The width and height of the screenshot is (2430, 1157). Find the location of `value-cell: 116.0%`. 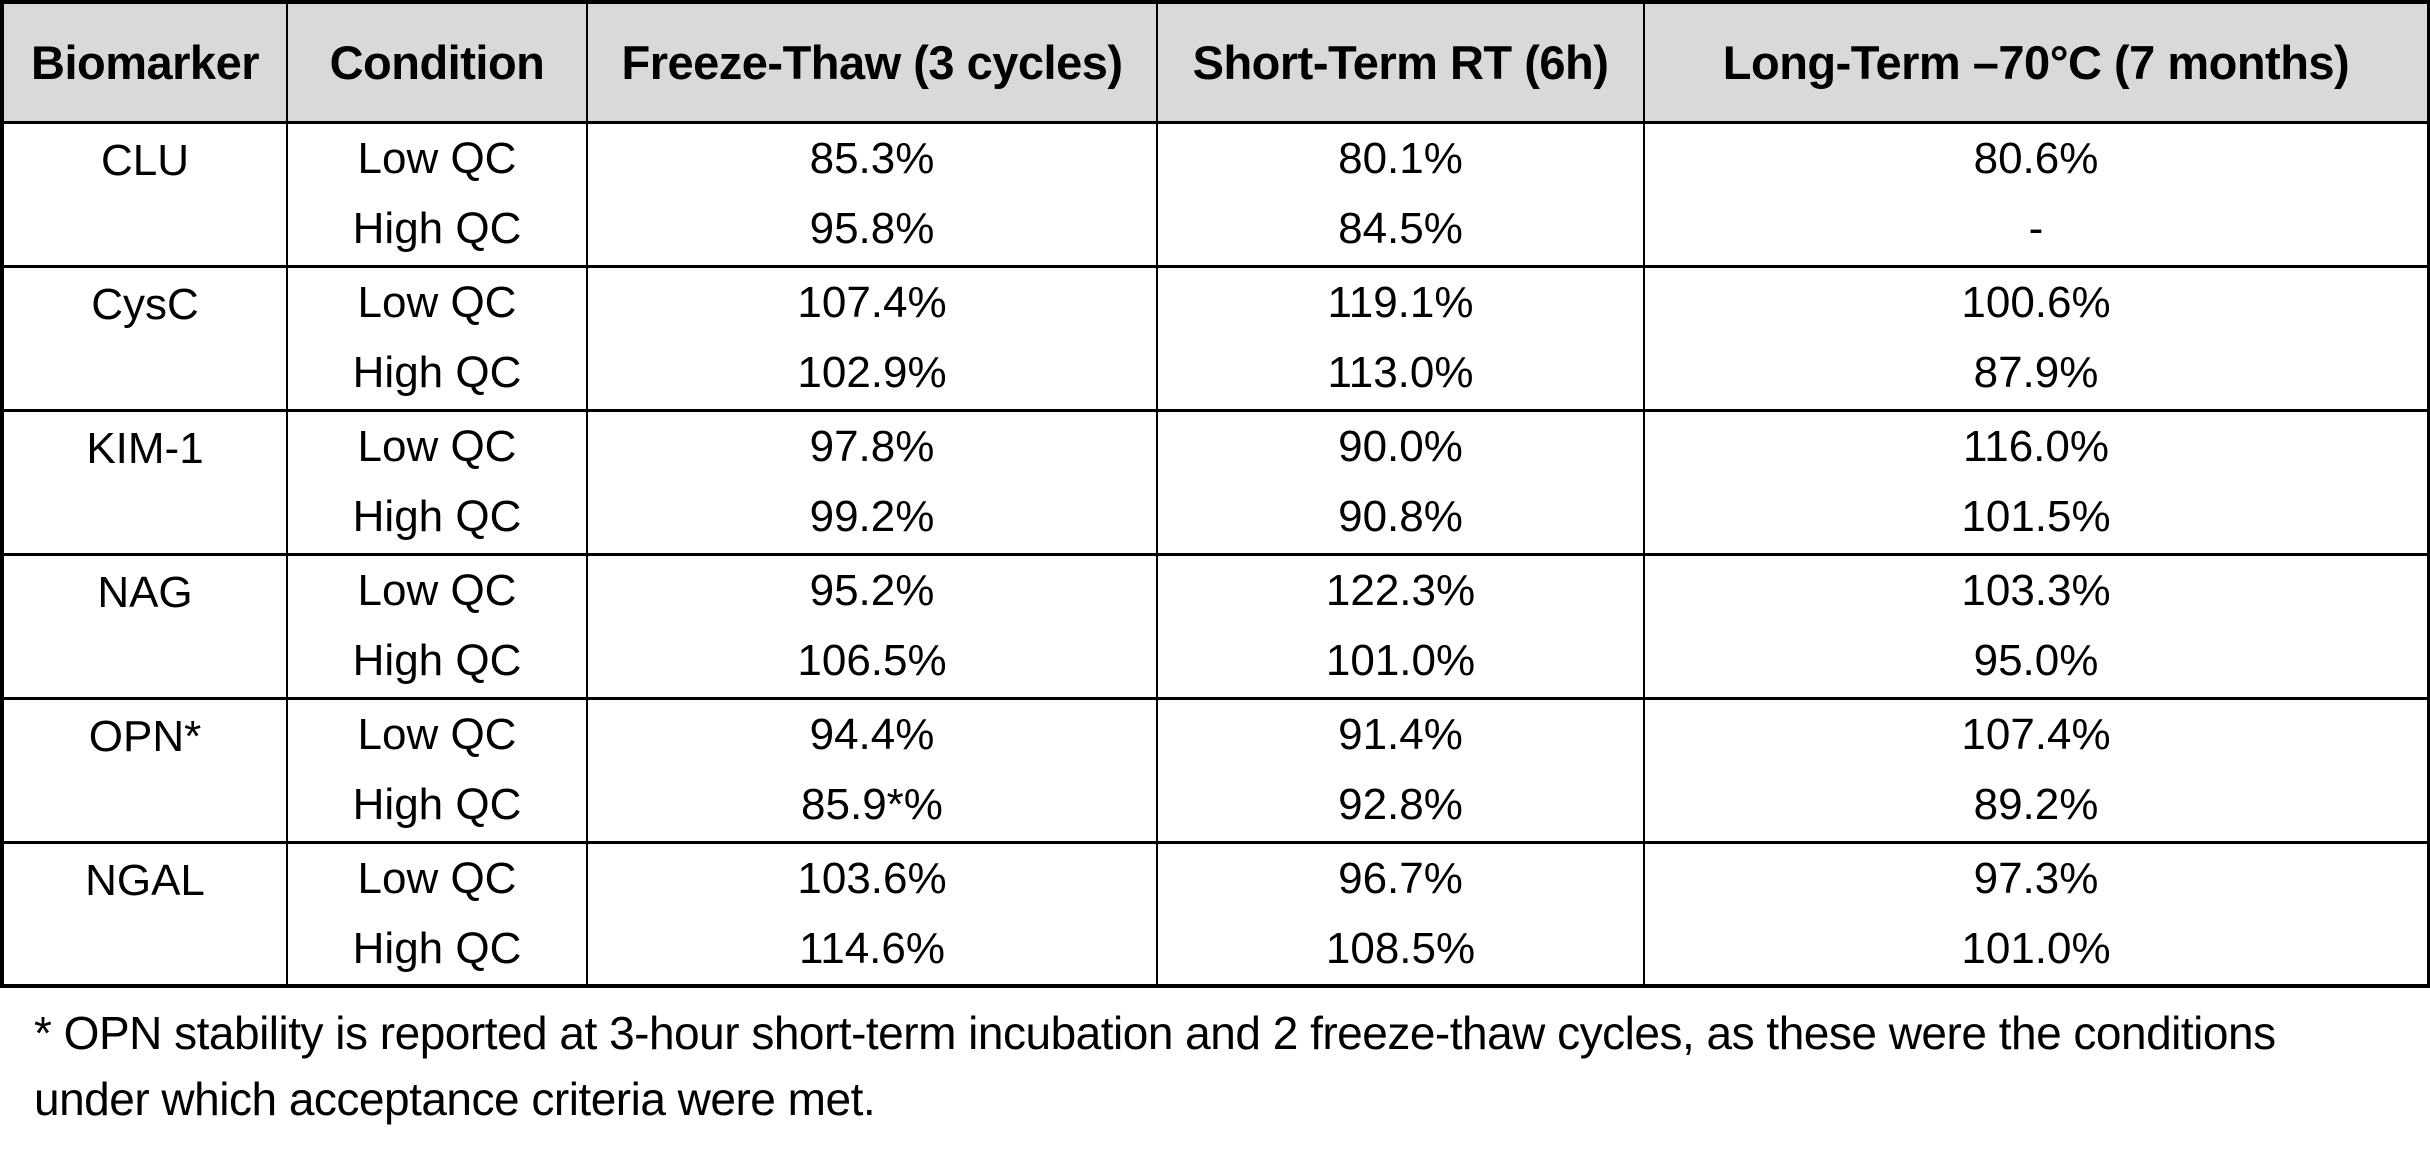

value-cell: 116.0% is located at coordinates (2036, 445).